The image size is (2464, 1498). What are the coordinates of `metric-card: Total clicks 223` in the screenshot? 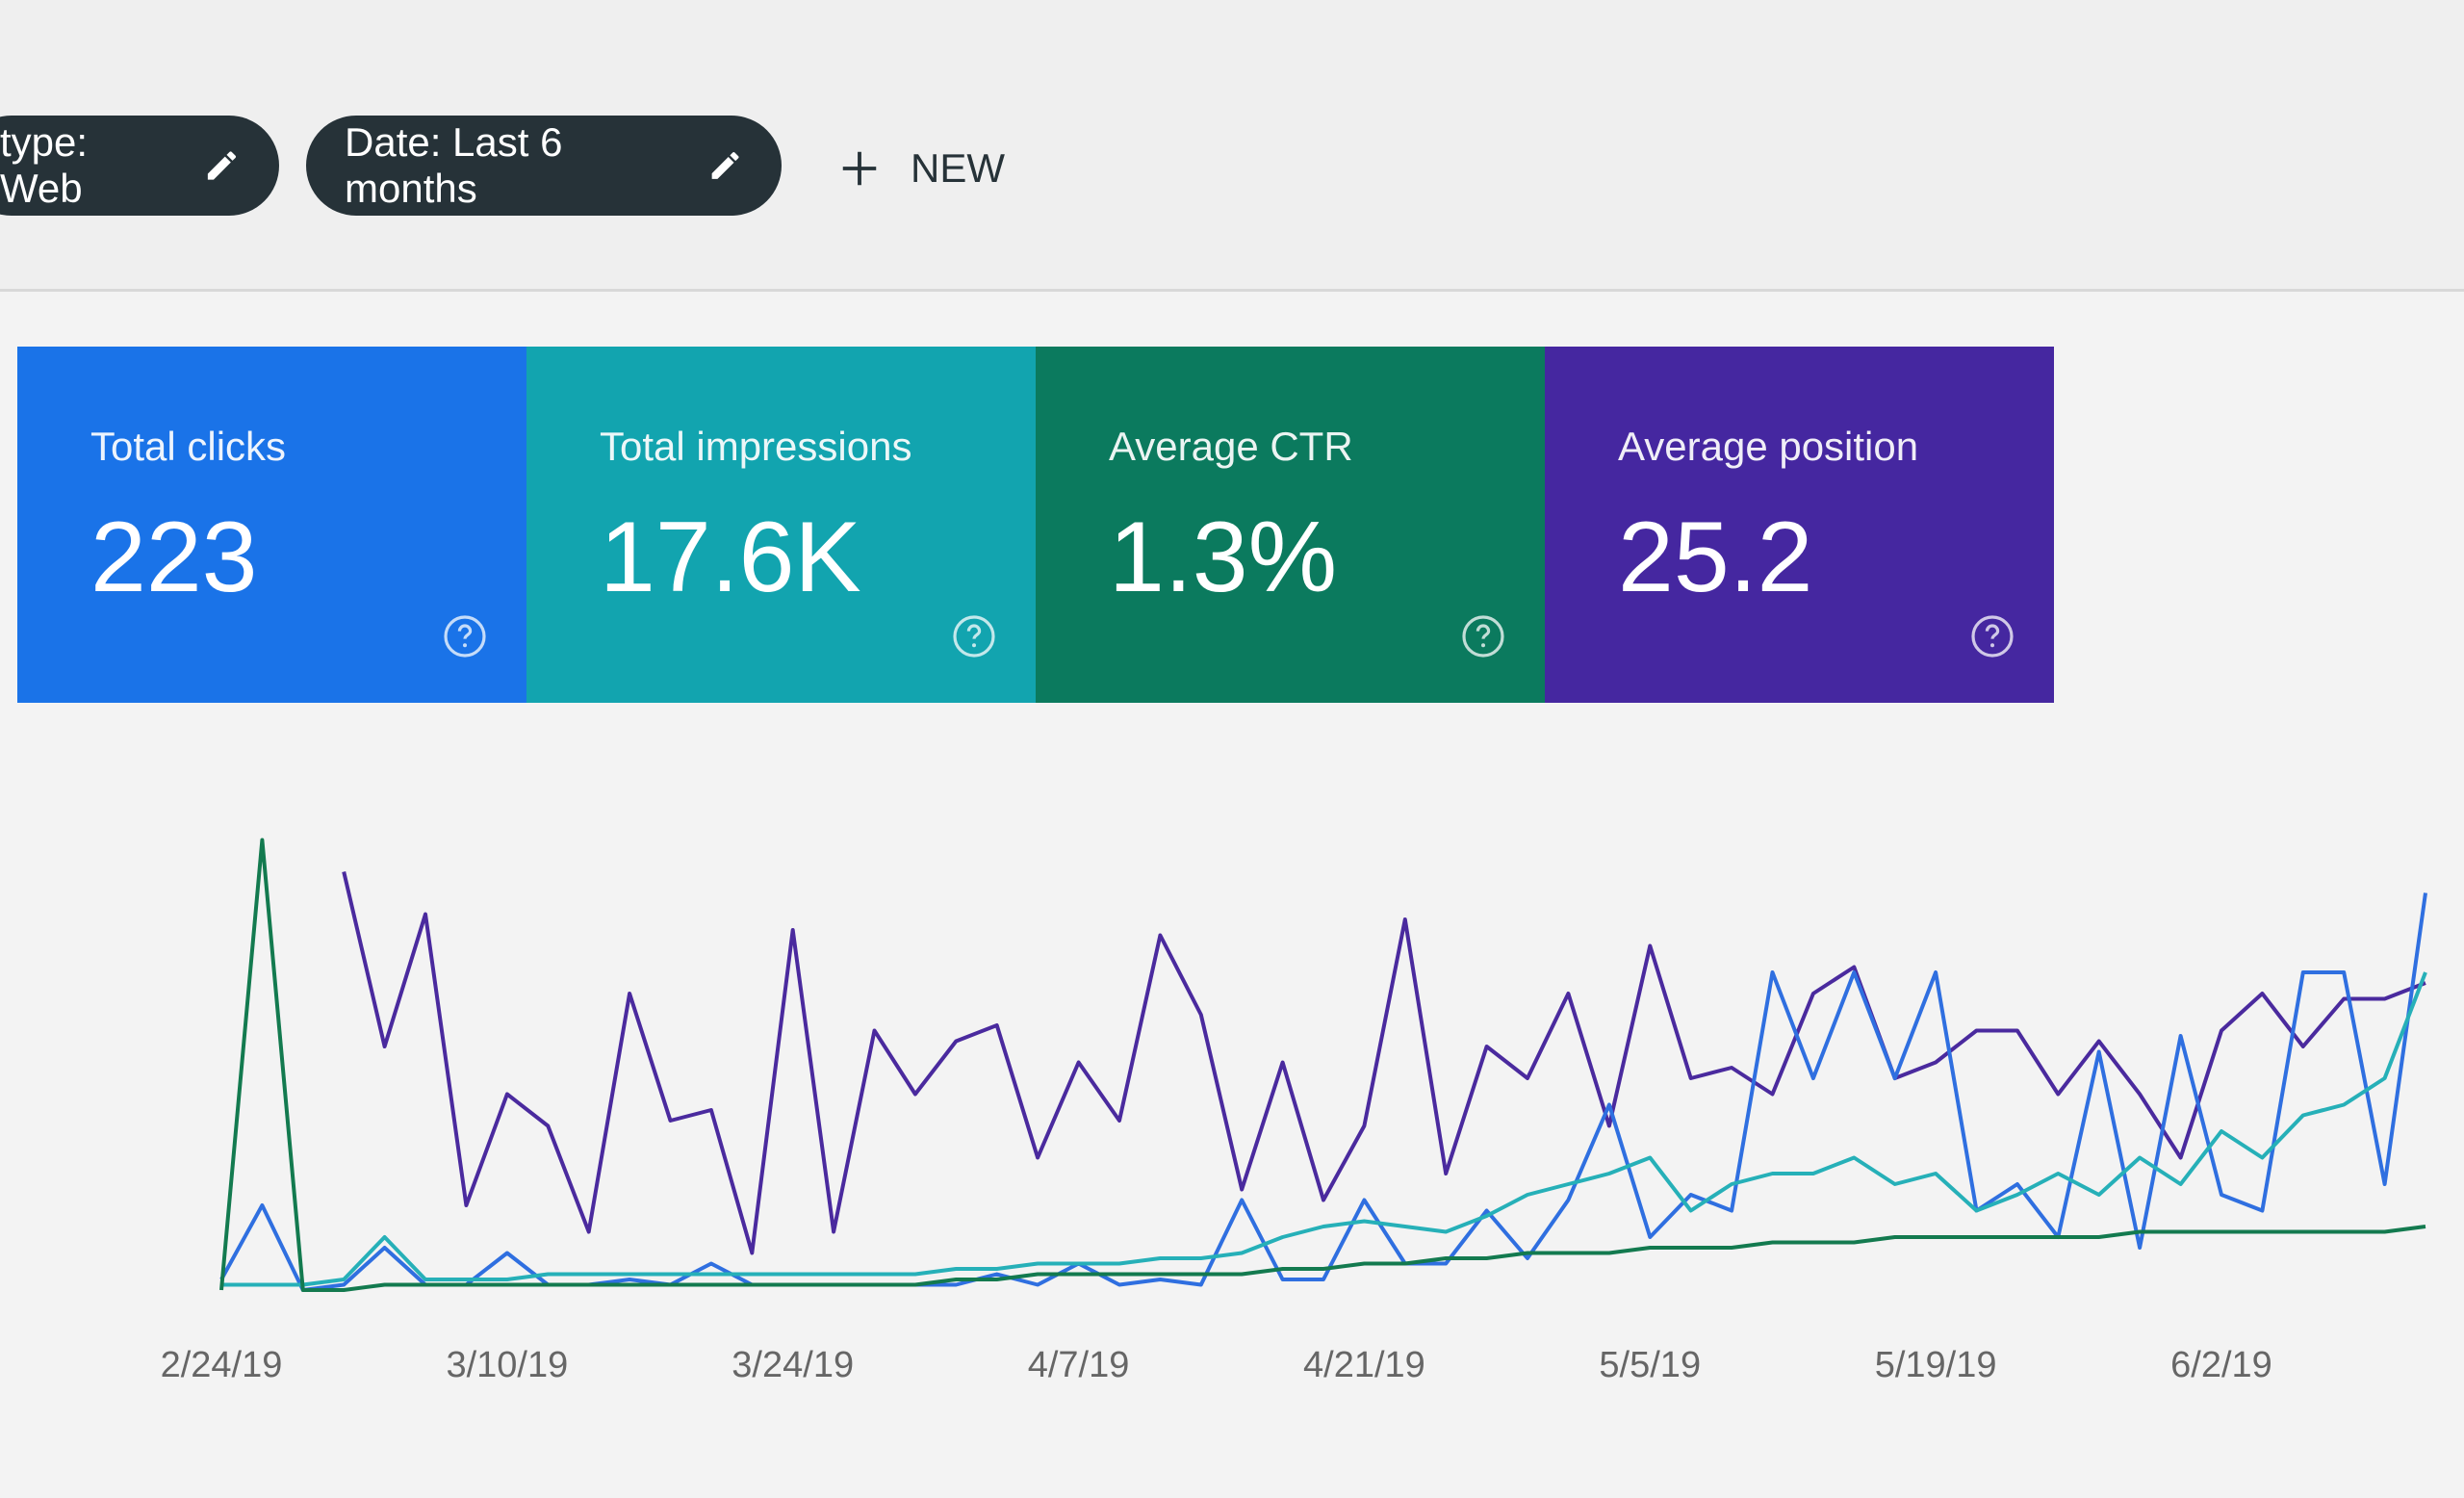 It's located at (271, 525).